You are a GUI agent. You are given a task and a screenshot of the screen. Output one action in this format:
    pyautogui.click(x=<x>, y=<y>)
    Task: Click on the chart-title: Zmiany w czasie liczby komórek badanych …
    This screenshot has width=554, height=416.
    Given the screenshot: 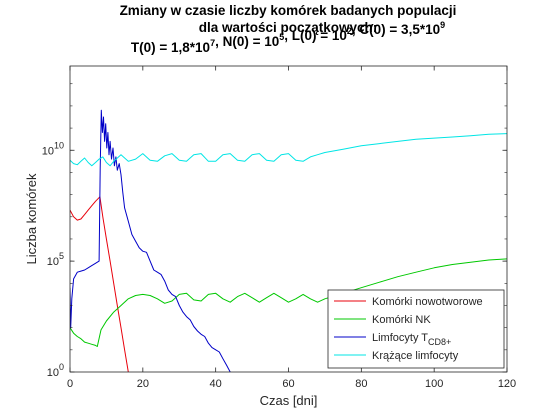 What is the action you would take?
    pyautogui.click(x=288, y=29)
    